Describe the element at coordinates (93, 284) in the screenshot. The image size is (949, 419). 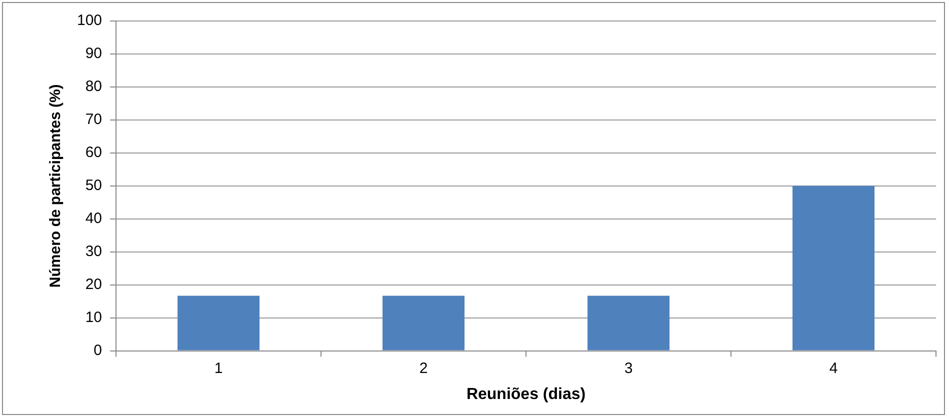
I see `y-tick-label: 20` at that location.